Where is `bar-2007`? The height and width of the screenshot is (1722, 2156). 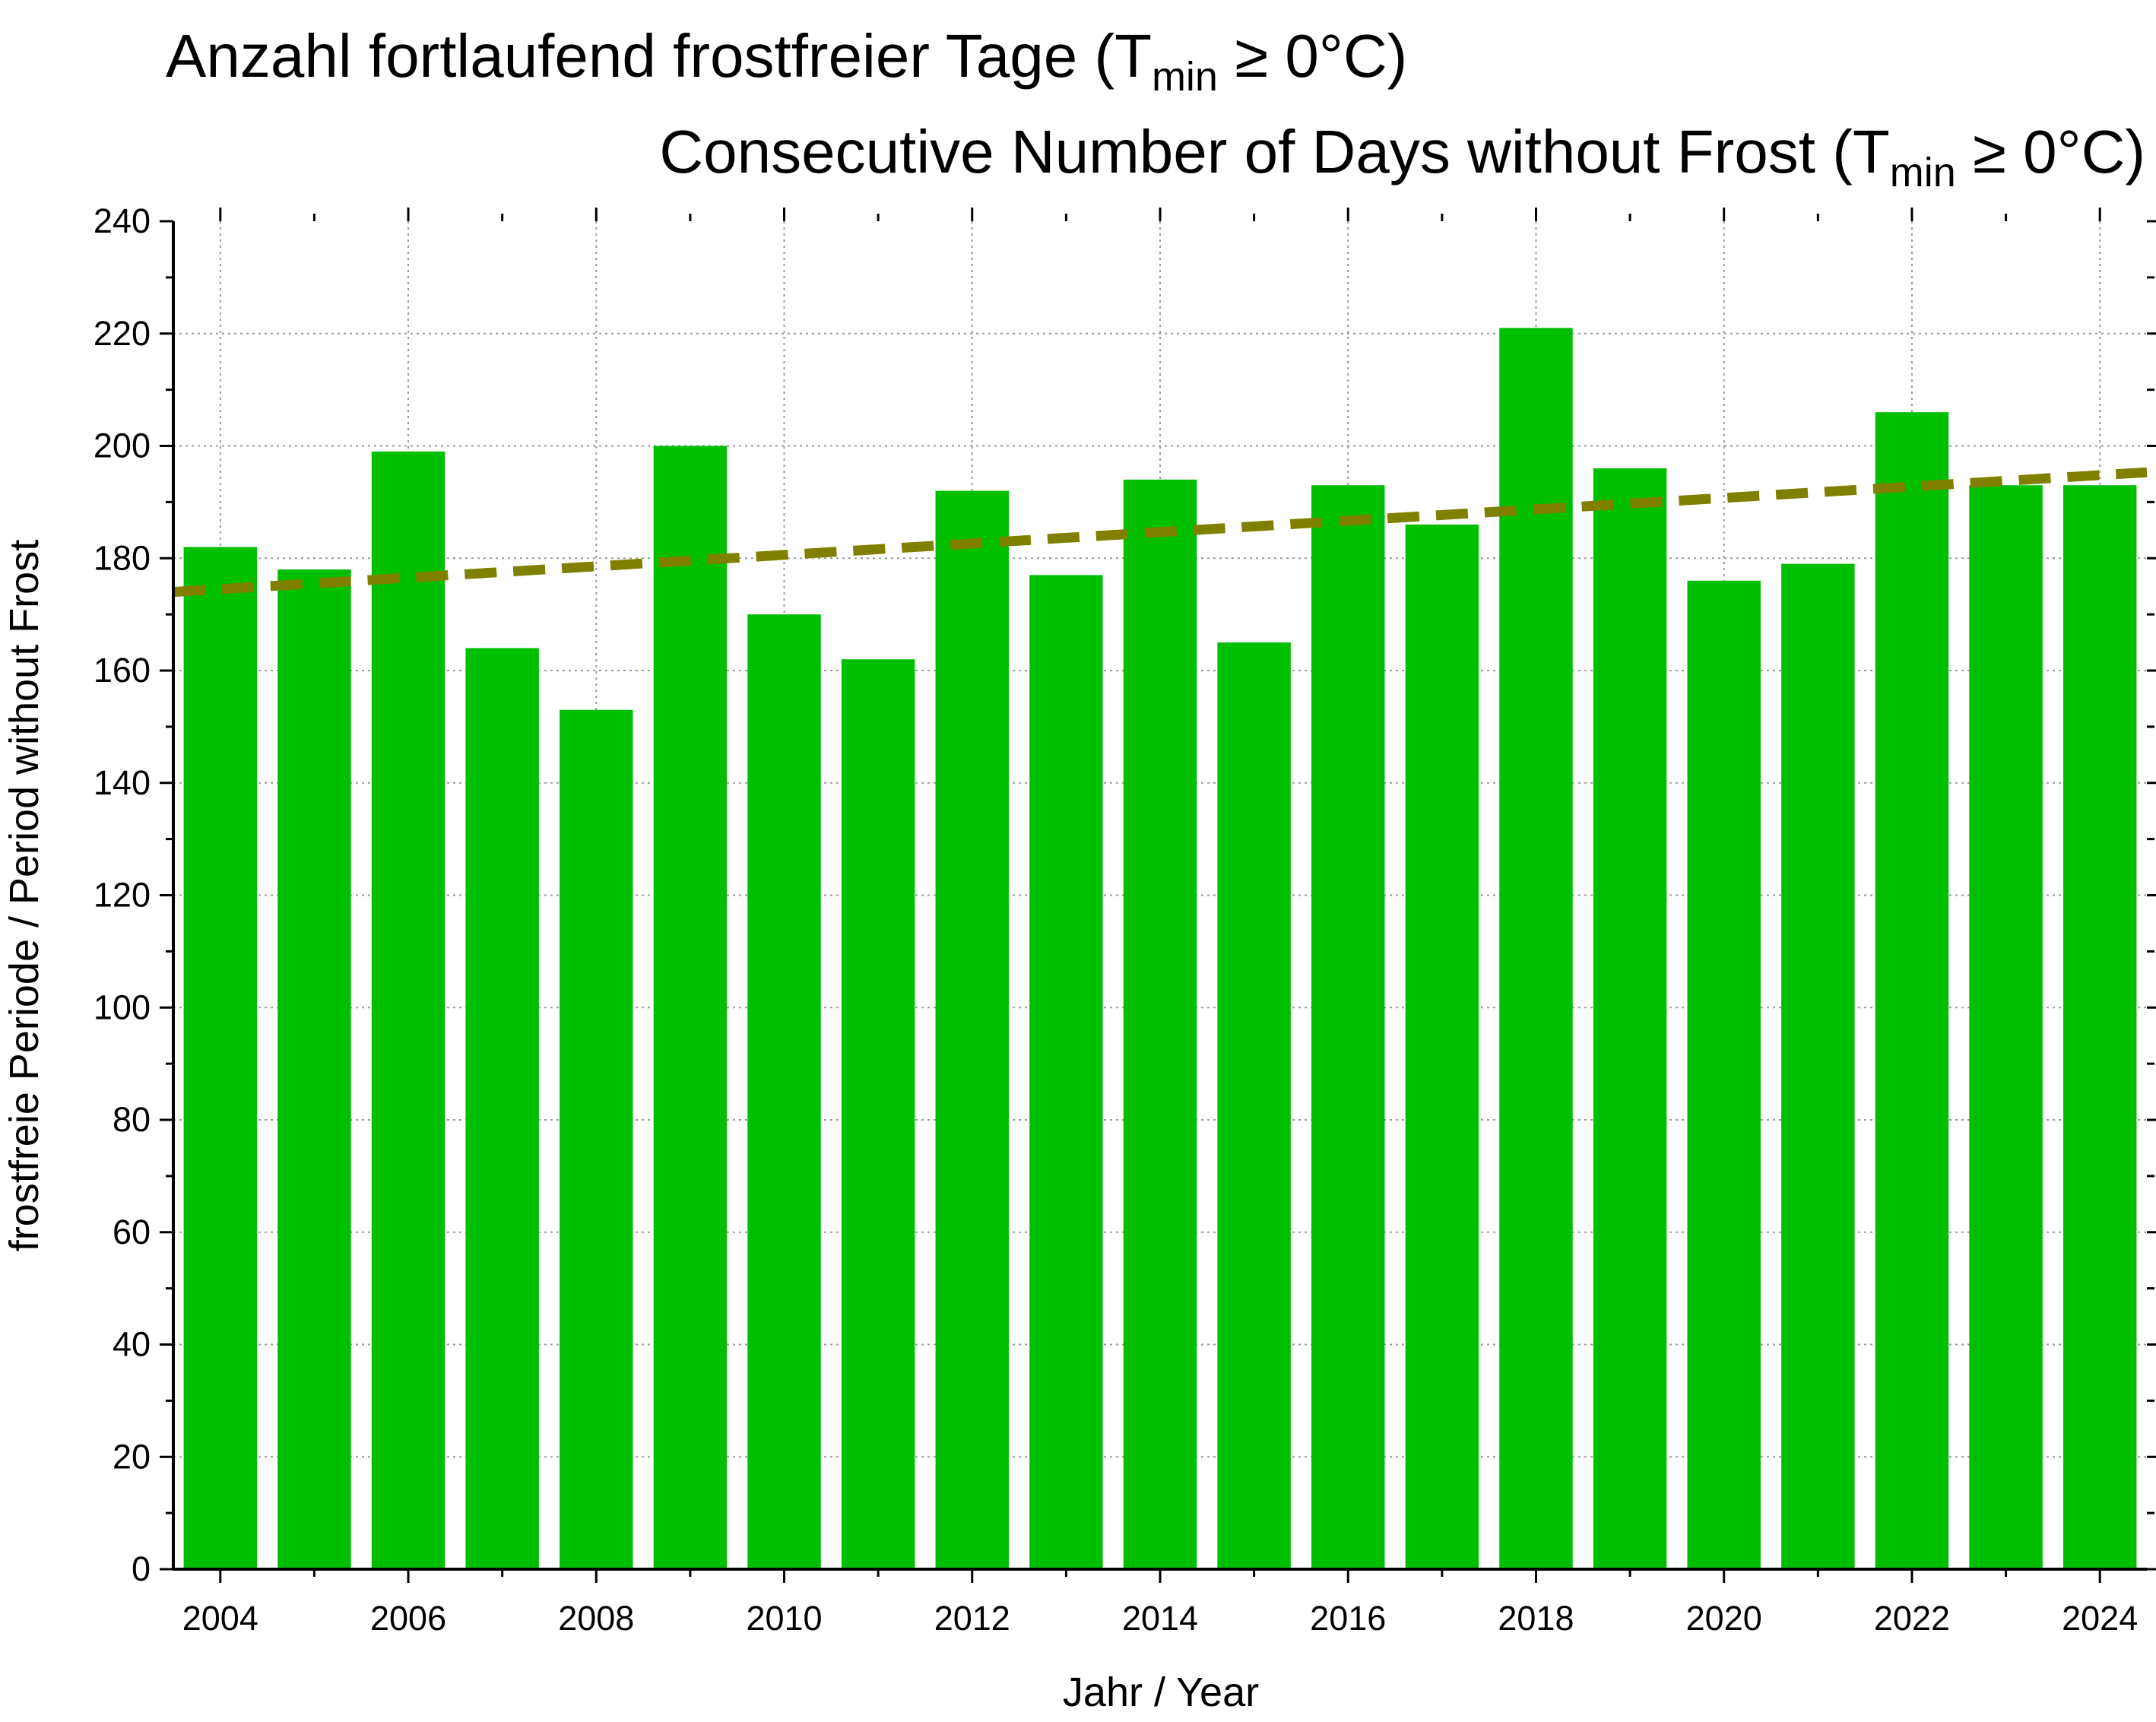 bar-2007 is located at coordinates (502, 1109).